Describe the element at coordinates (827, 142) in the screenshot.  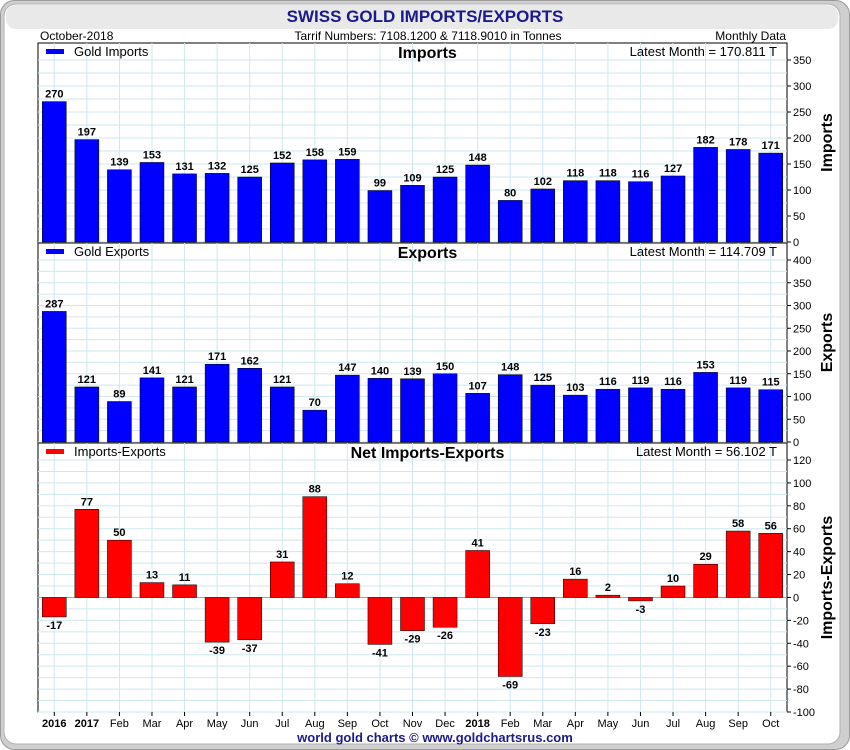
I see `y-axis-title: Imports` at that location.